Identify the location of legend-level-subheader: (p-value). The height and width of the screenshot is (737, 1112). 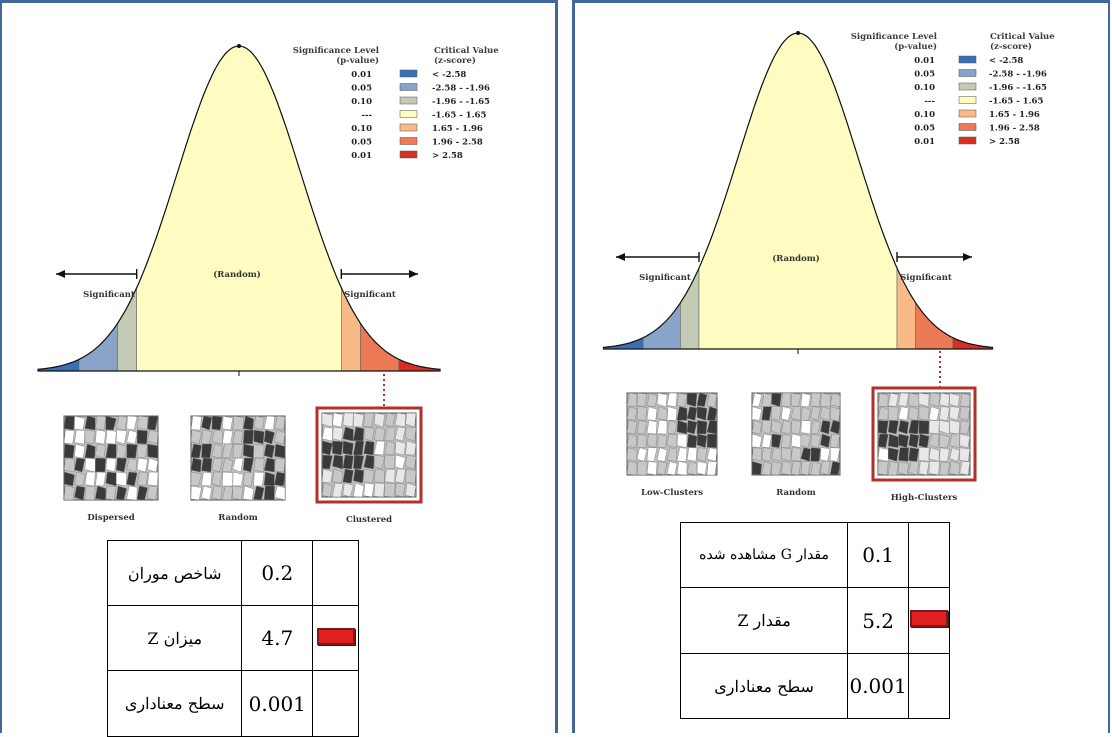
(915, 46).